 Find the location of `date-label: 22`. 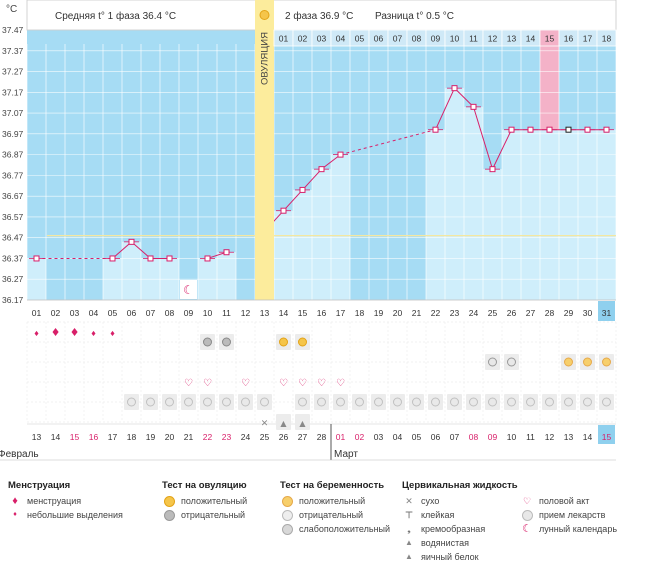

date-label: 22 is located at coordinates (208, 437).